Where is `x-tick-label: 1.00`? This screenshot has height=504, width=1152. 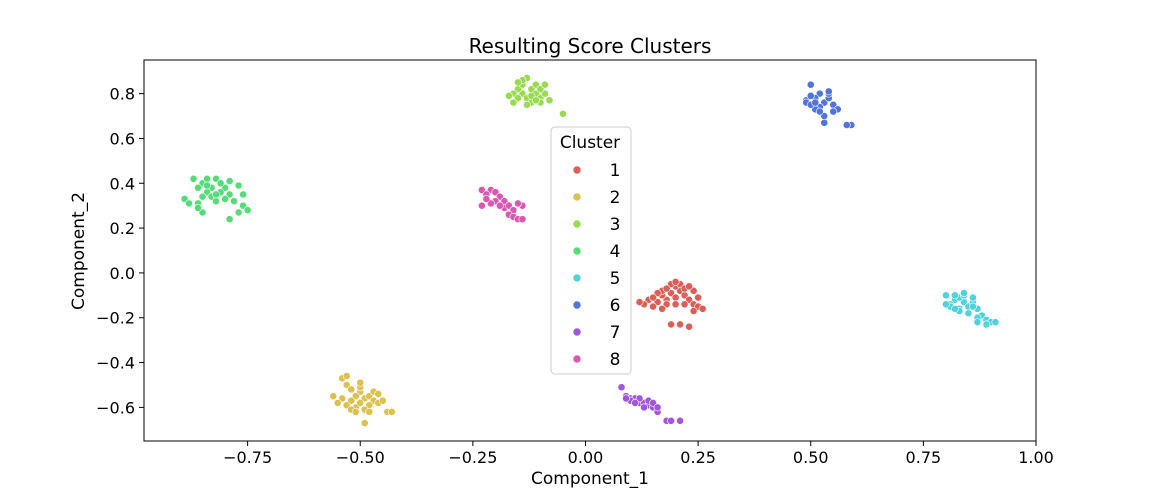
x-tick-label: 1.00 is located at coordinates (1036, 457).